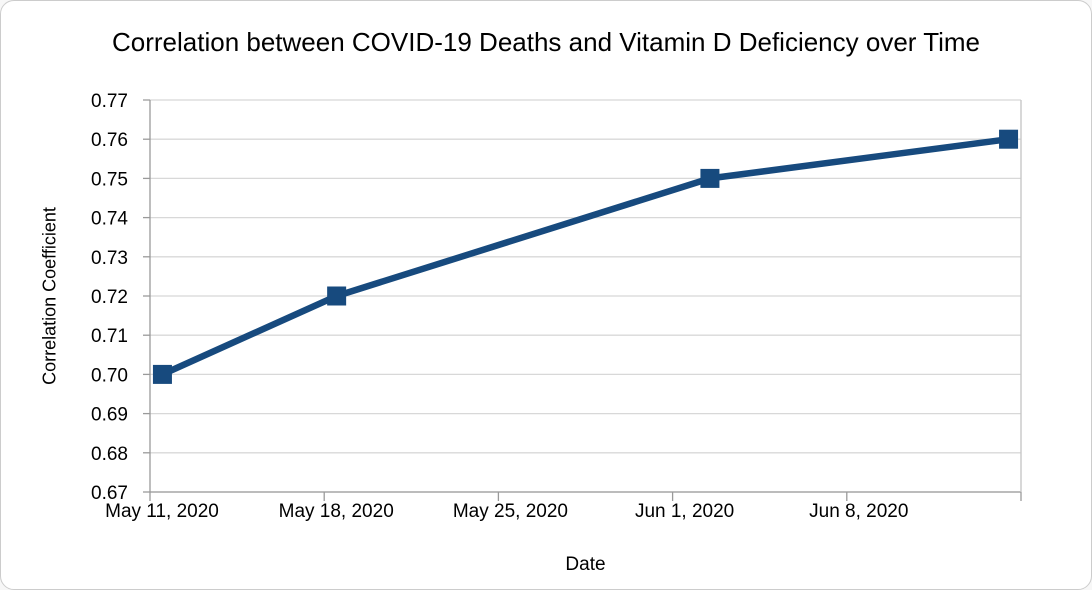 This screenshot has height=590, width=1092. I want to click on x-tick-label: Jun 1, 2020, so click(684, 511).